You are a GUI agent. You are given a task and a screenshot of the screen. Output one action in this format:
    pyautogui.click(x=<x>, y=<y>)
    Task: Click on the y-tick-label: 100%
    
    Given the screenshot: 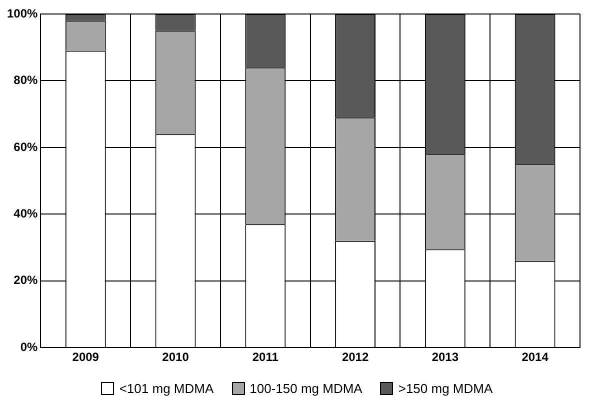 What is the action you would take?
    pyautogui.click(x=22, y=13)
    